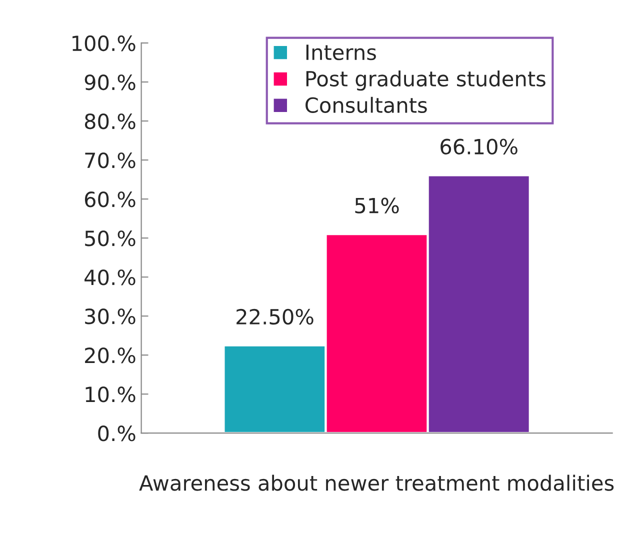  I want to click on legend-label: Consultants, so click(366, 104).